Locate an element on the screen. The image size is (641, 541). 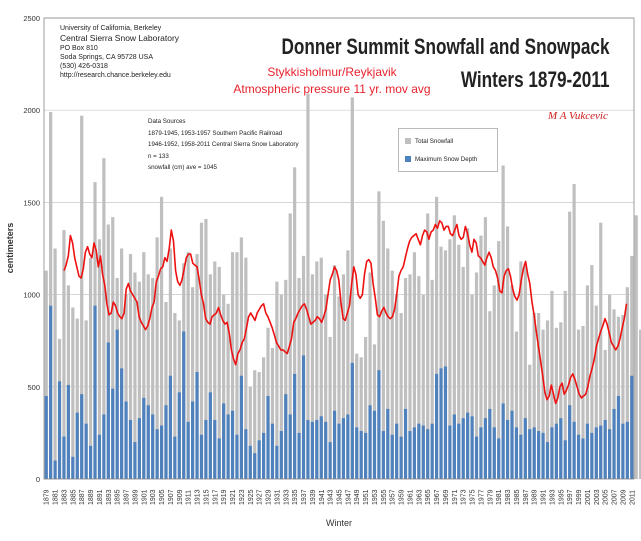
title-line-1: Donner Summit Snowfall and Snowpack is located at coordinates (445, 46).